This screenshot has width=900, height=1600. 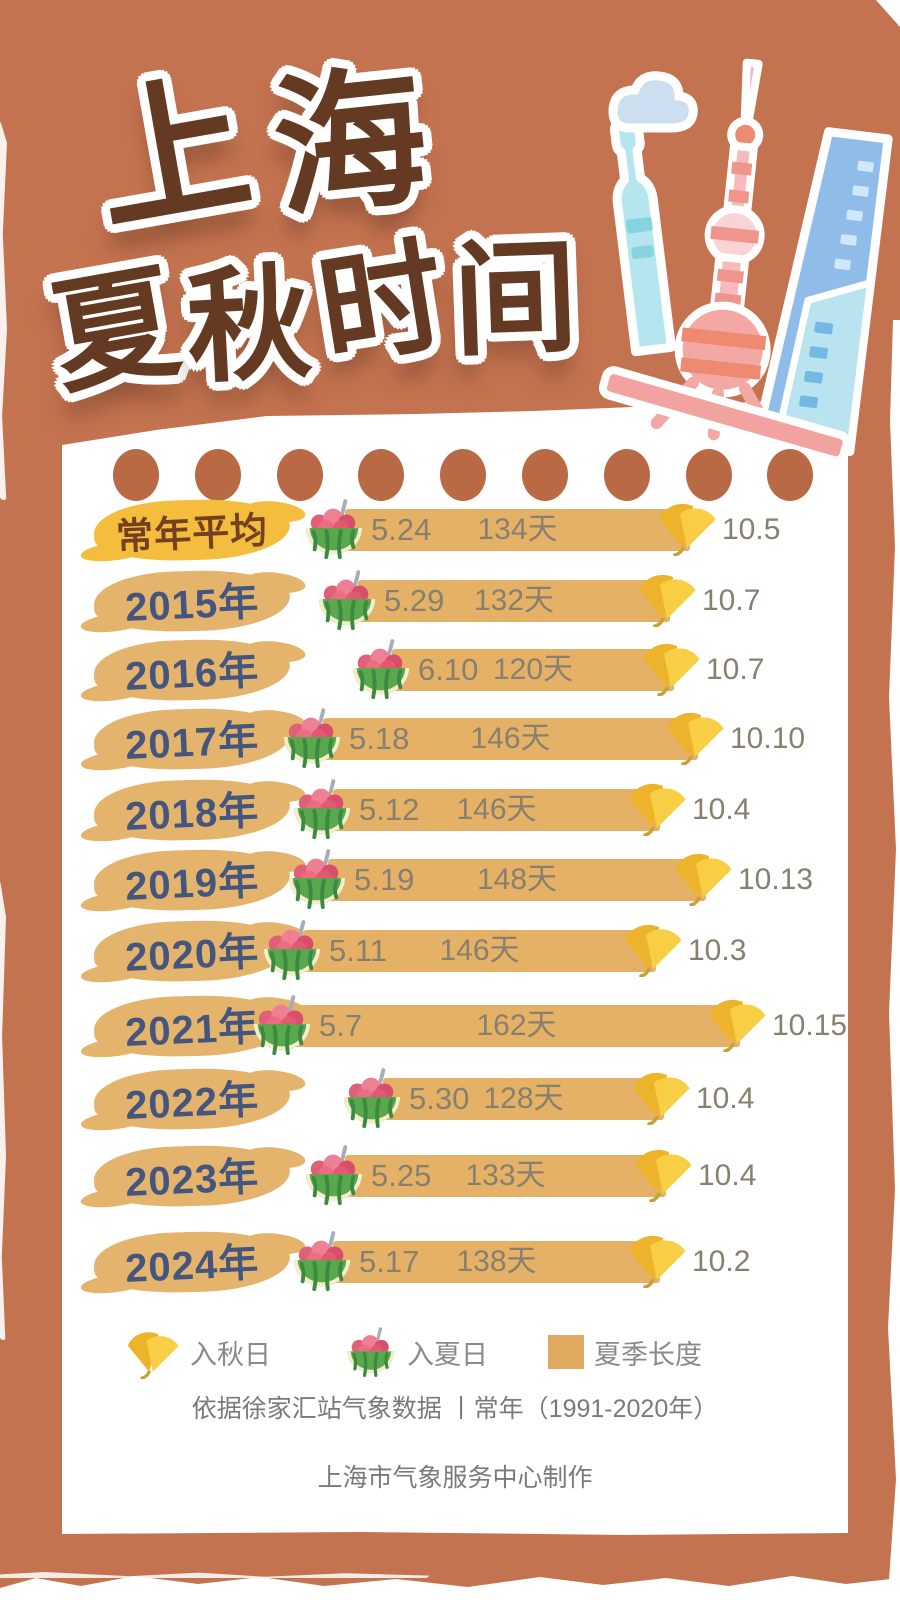 I want to click on row-label: 2022年, so click(x=192, y=1103).